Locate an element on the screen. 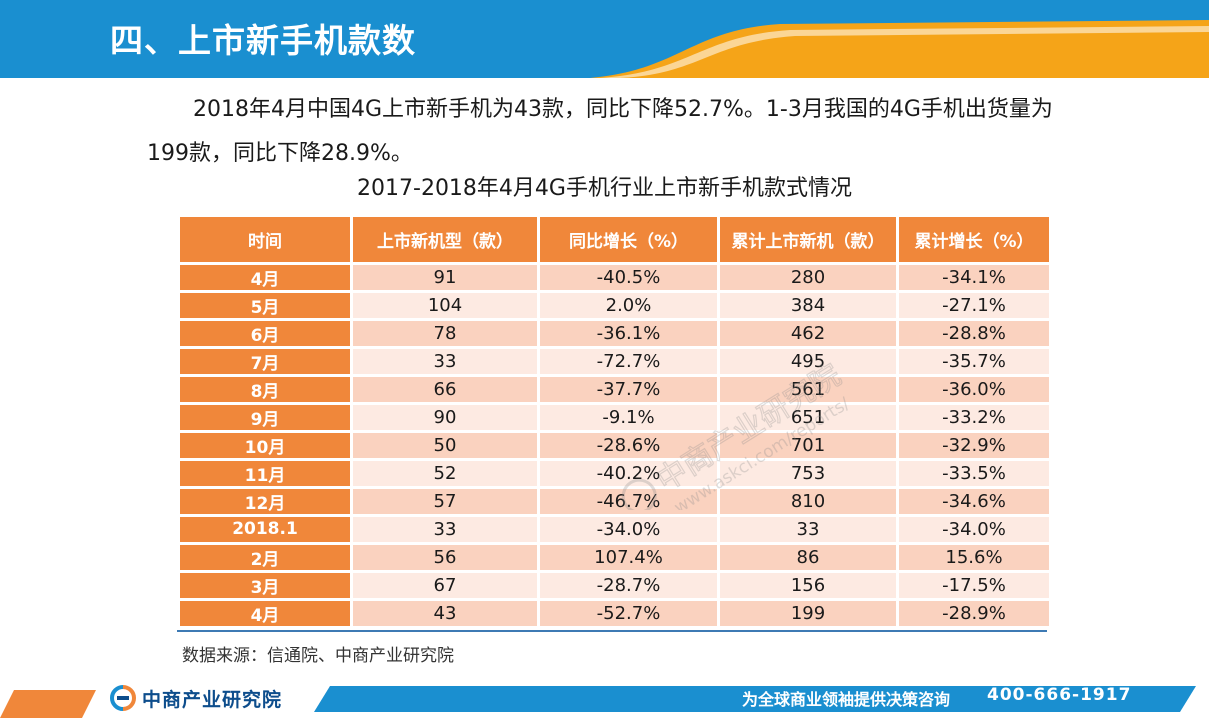 The width and height of the screenshot is (1209, 718). cell-cumulative-models: 384 is located at coordinates (808, 305).